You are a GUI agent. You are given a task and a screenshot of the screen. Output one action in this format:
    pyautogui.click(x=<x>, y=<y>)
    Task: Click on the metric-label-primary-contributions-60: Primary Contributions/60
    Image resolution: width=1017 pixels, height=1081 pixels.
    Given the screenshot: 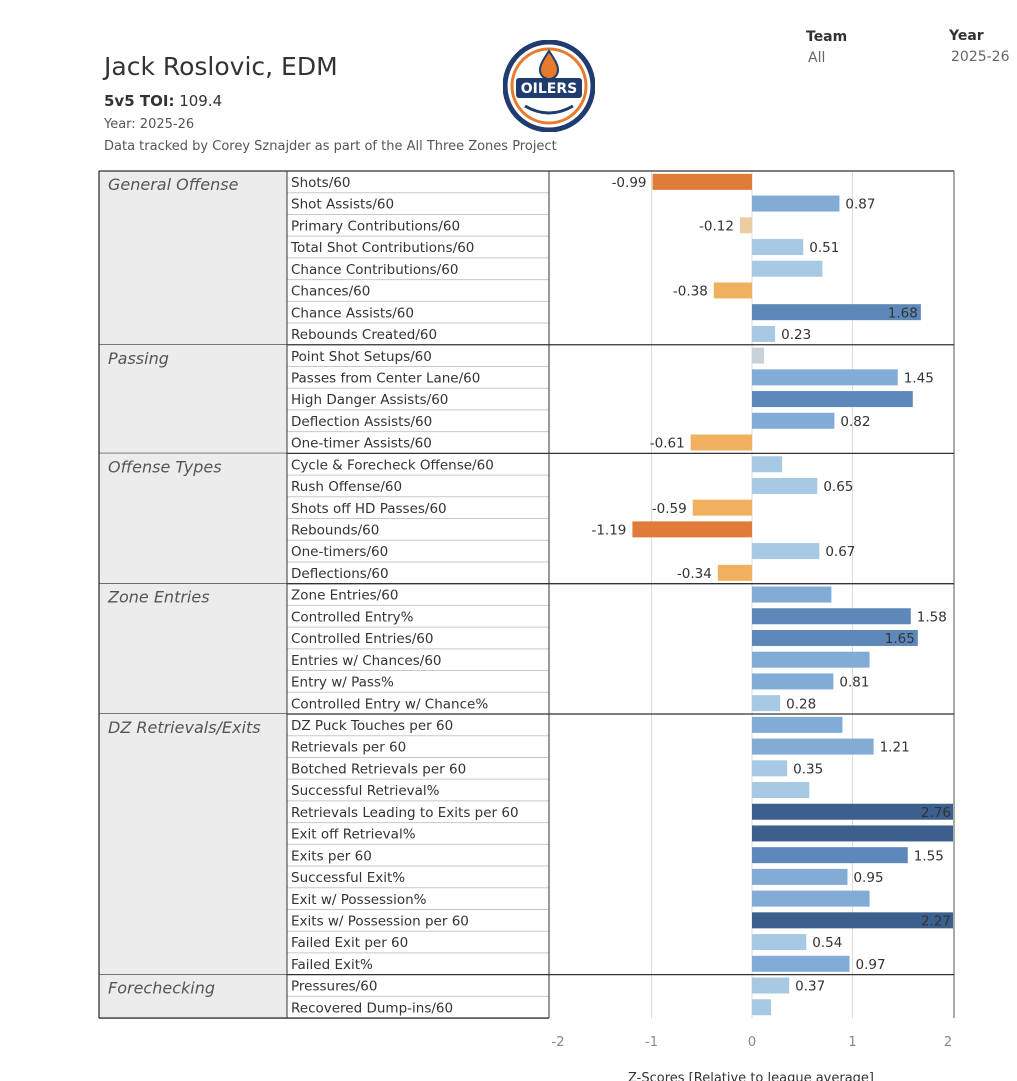 What is the action you would take?
    pyautogui.click(x=375, y=226)
    